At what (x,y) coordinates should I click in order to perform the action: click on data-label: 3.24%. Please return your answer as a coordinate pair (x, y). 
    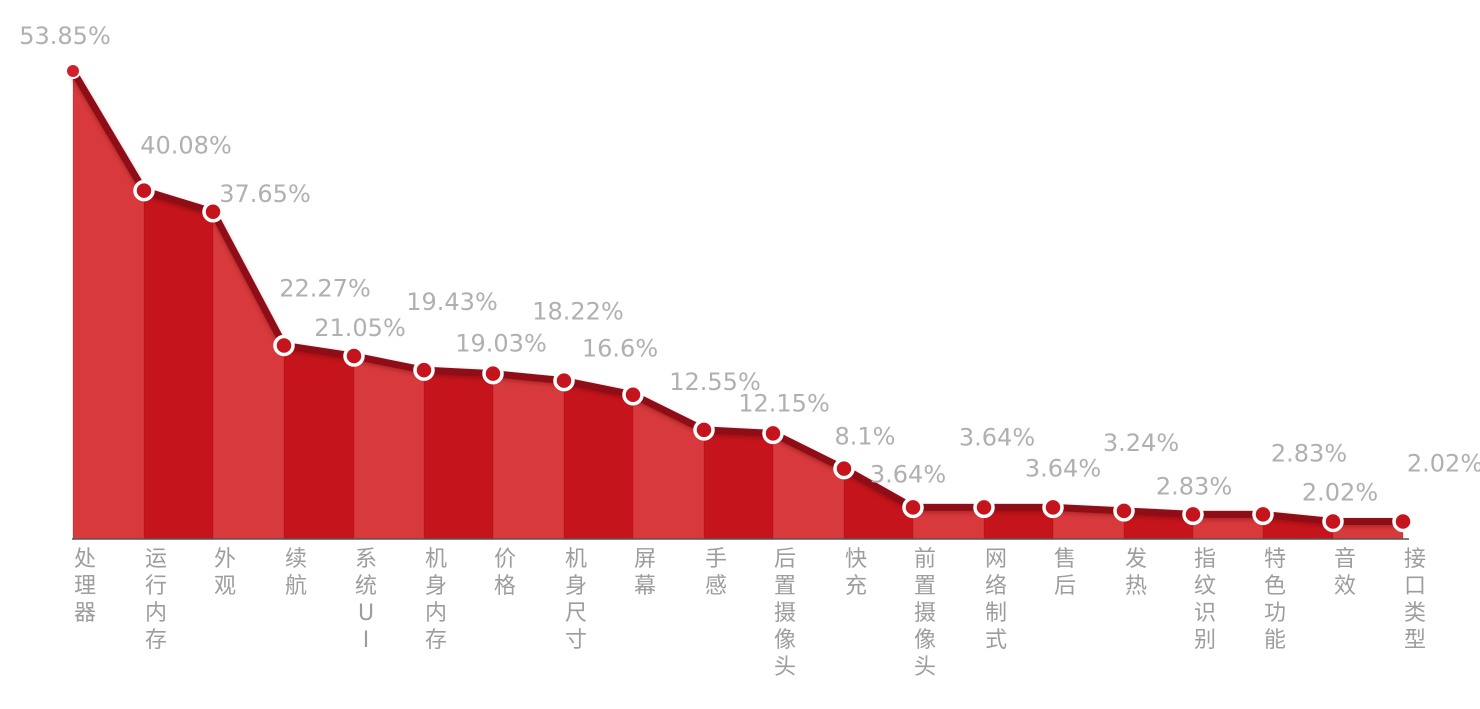
    Looking at the image, I should click on (1141, 443).